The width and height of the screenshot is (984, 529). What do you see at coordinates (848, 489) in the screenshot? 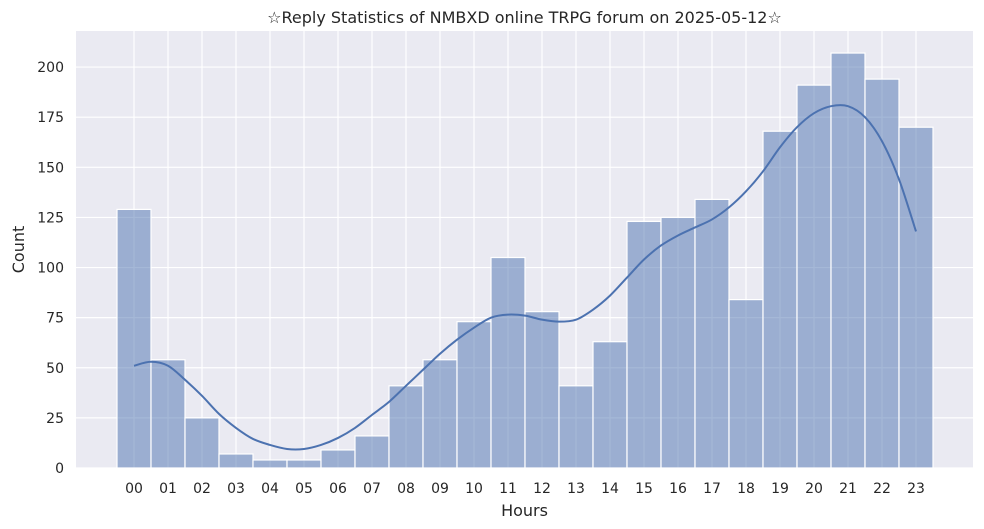
I see `x-tick-label-21: 21` at bounding box center [848, 489].